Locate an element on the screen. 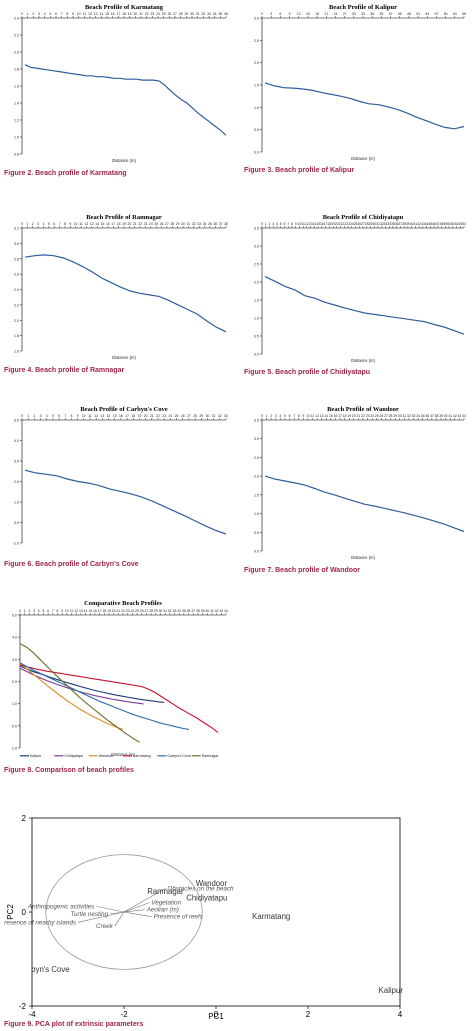 This screenshot has width=474, height=1031. x-tick-label: 8 is located at coordinates (72, 416).